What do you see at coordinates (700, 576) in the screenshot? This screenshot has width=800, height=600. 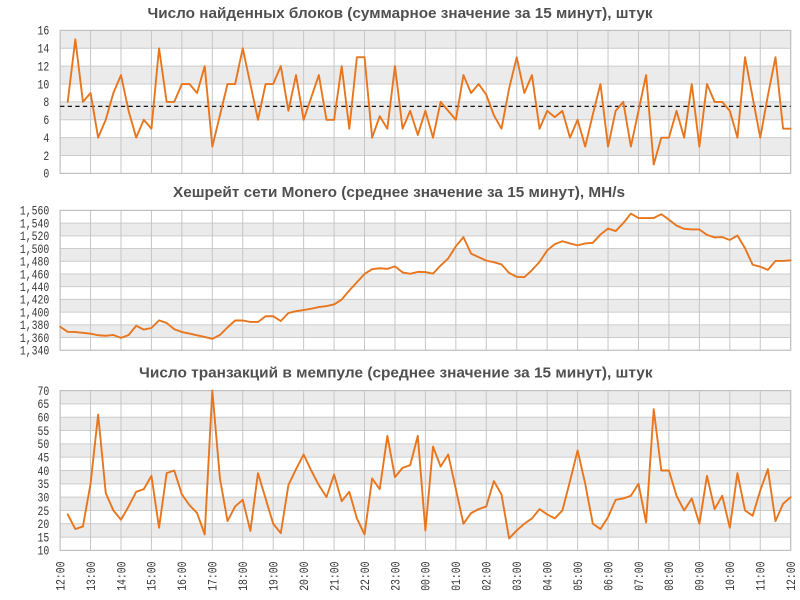 I see `svg-text: 09:00` at bounding box center [700, 576].